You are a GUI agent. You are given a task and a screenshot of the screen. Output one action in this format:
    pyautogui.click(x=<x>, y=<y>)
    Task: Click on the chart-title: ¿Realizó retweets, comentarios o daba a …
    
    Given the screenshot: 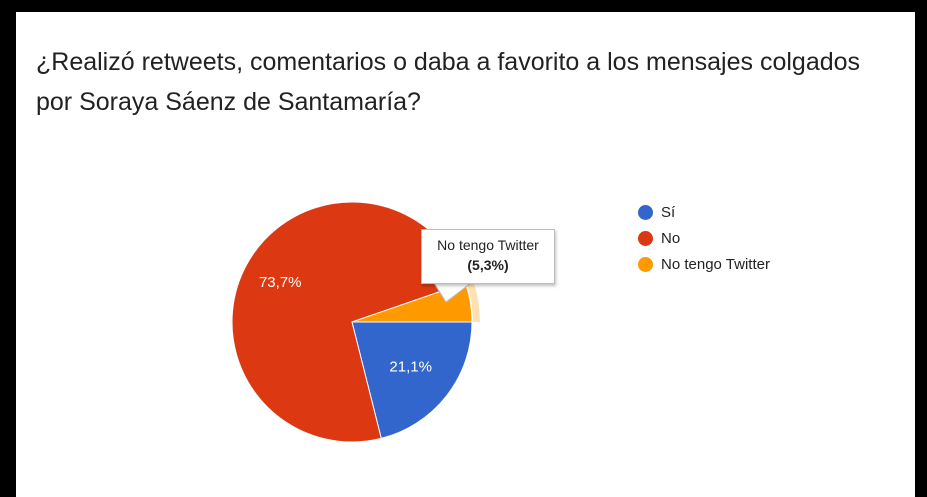 What is the action you would take?
    pyautogui.click(x=448, y=82)
    